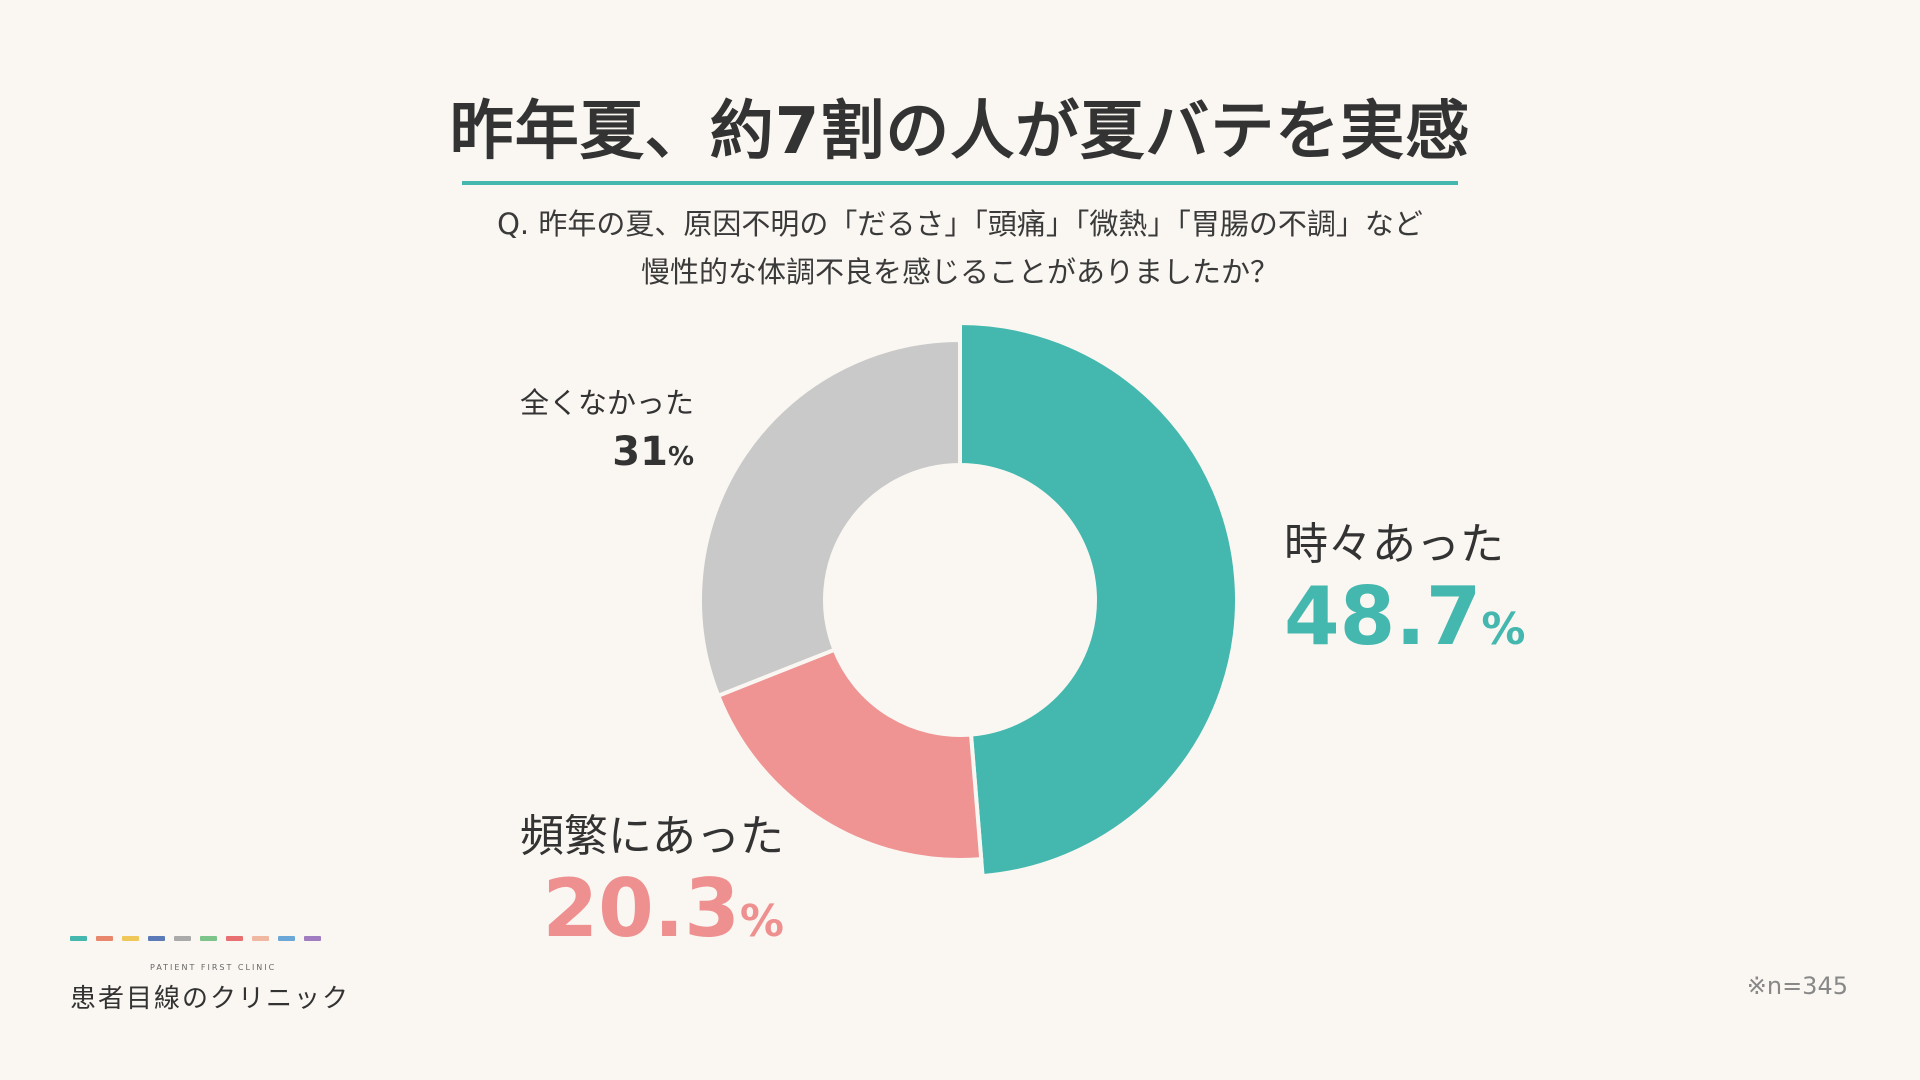  What do you see at coordinates (830, 518) in the screenshot?
I see `slice-never` at bounding box center [830, 518].